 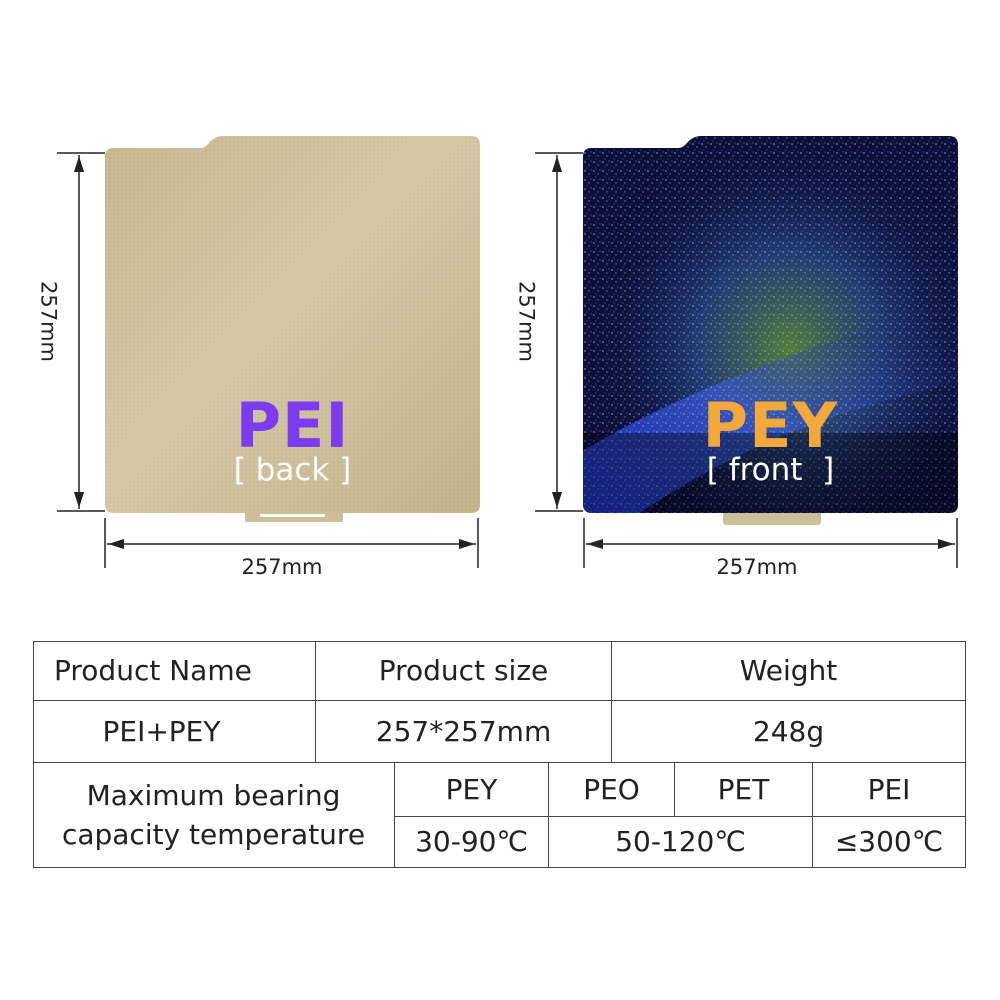 What do you see at coordinates (526, 321) in the screenshot?
I see `pey-height-label: 257mm` at bounding box center [526, 321].